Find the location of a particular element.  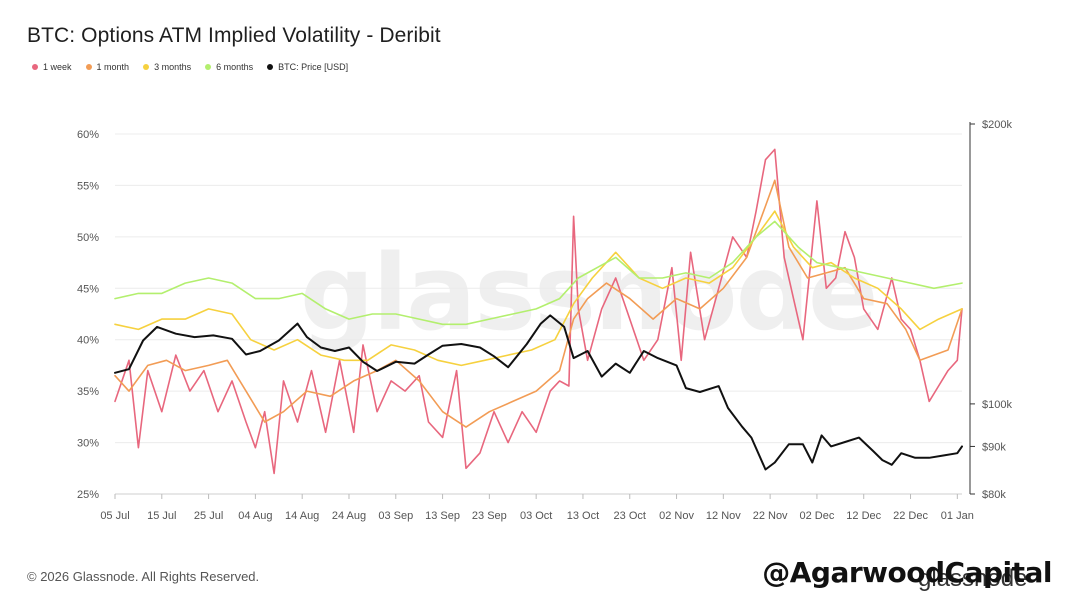

x-tick-label: 13 Sep is located at coordinates (442, 516).